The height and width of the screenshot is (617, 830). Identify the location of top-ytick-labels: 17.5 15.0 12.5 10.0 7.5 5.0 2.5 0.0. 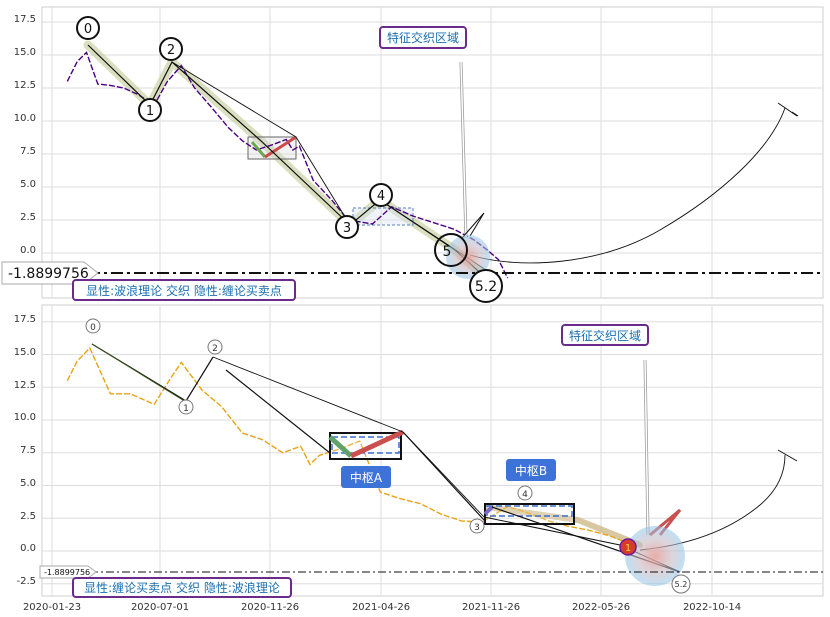
(25, 135).